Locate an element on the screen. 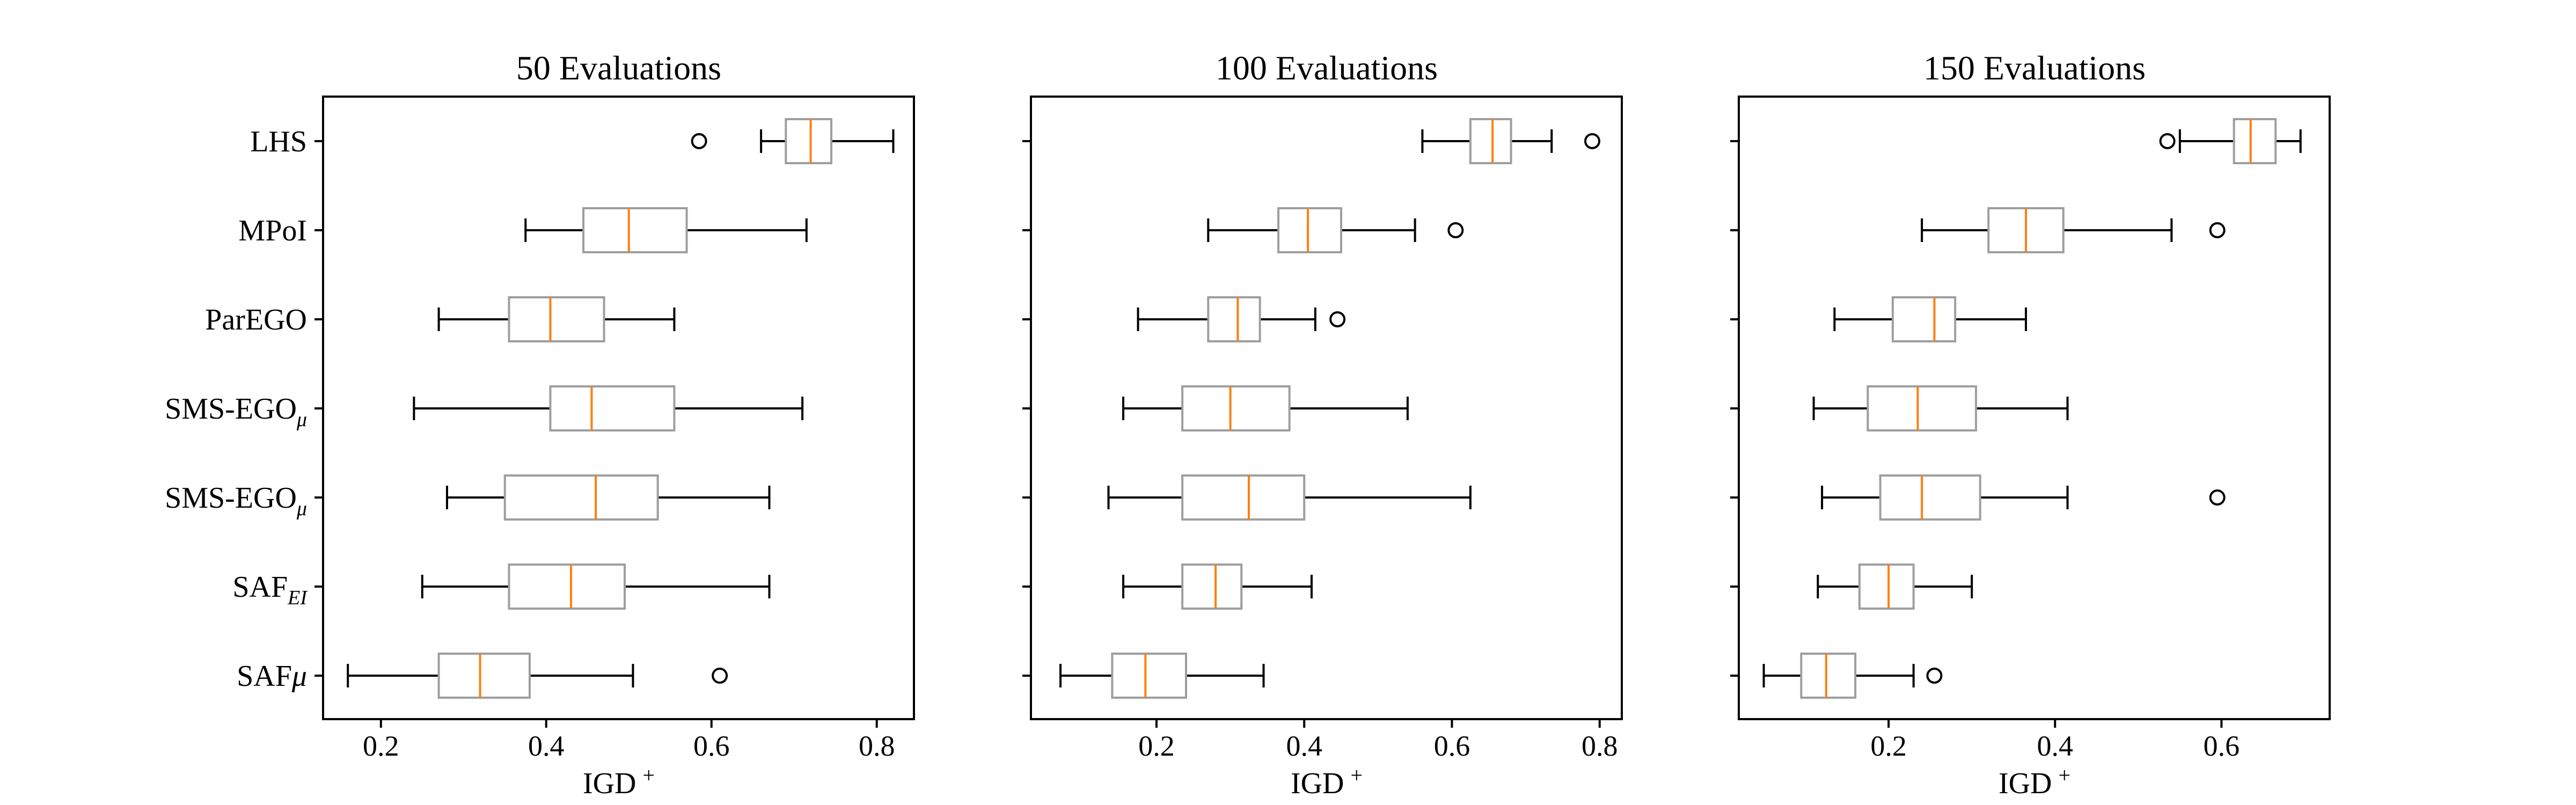 This screenshot has height=805, width=2576. category-label: ParEGO is located at coordinates (256, 319).